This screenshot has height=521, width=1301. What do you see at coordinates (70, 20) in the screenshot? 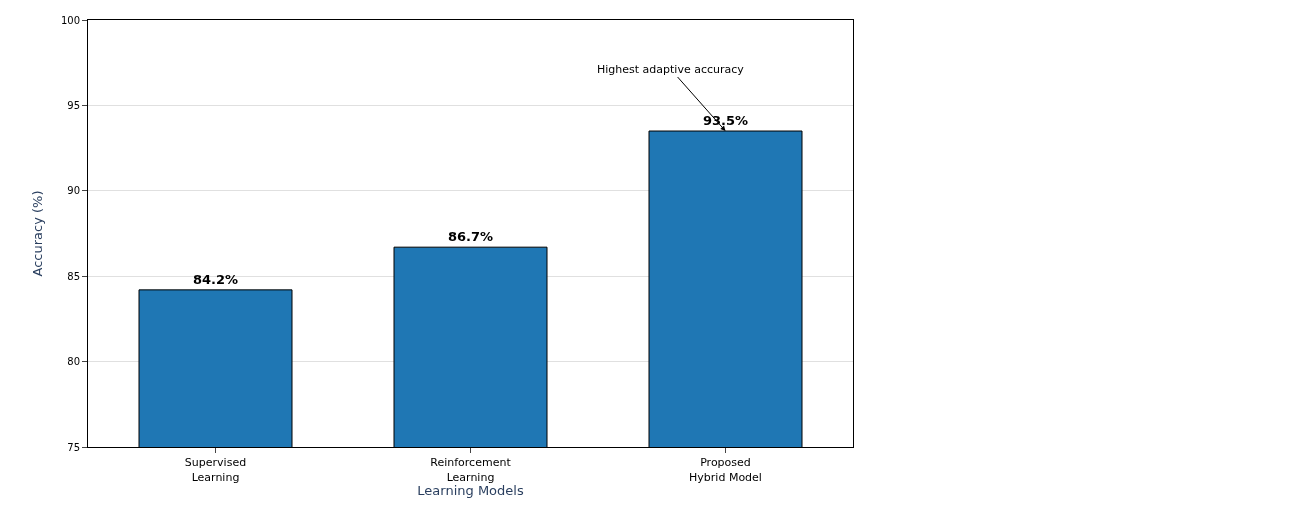
I see `y-tick-label: 100` at bounding box center [70, 20].